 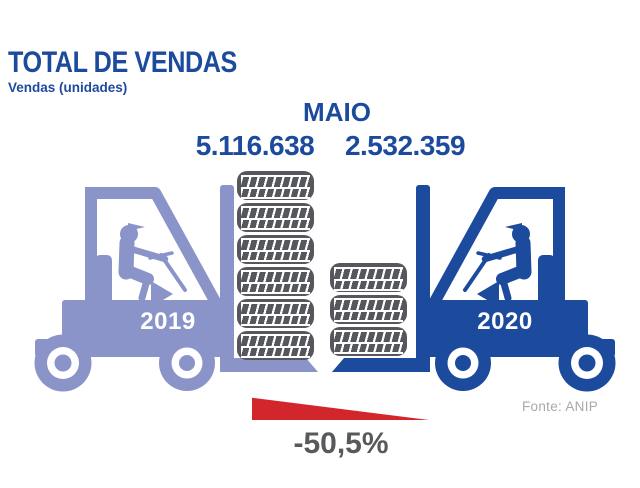 I want to click on decline-arrow-icon, so click(x=340, y=408).